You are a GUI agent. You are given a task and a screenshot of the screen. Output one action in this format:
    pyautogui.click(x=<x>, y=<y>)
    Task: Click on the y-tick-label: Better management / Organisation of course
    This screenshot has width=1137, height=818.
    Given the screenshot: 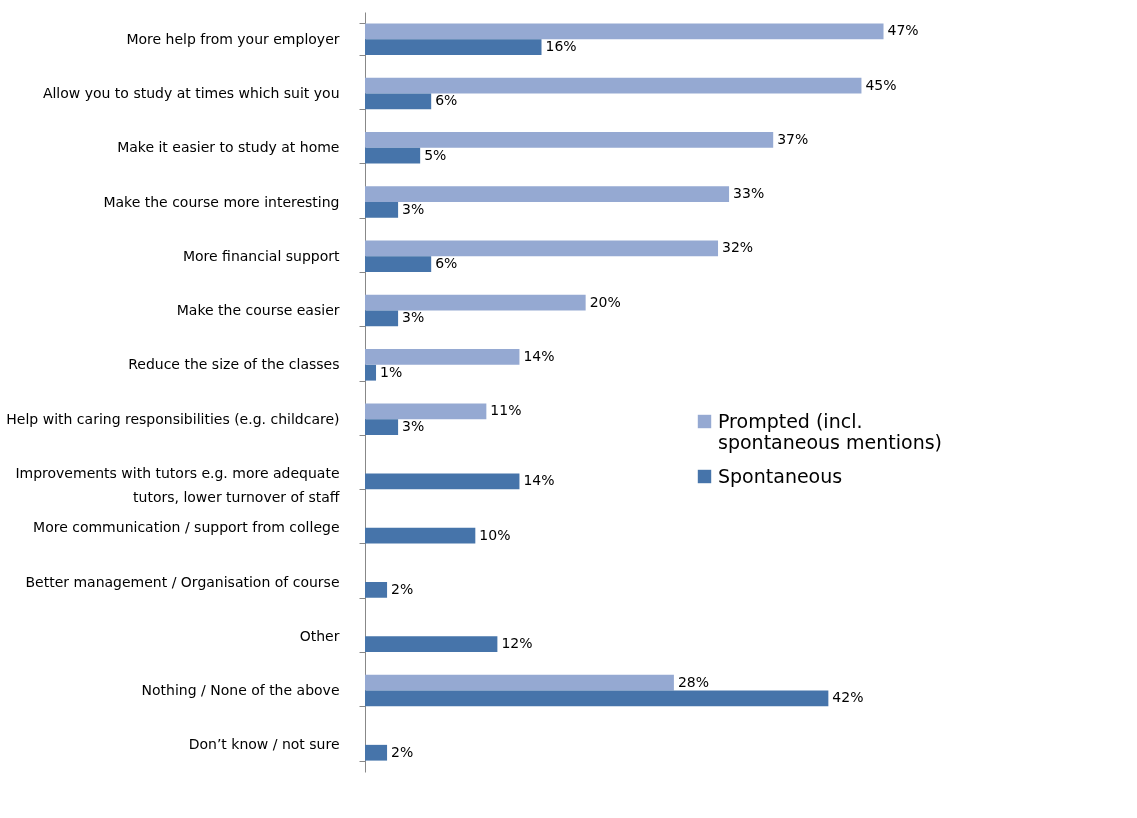 What is the action you would take?
    pyautogui.click(x=182, y=581)
    